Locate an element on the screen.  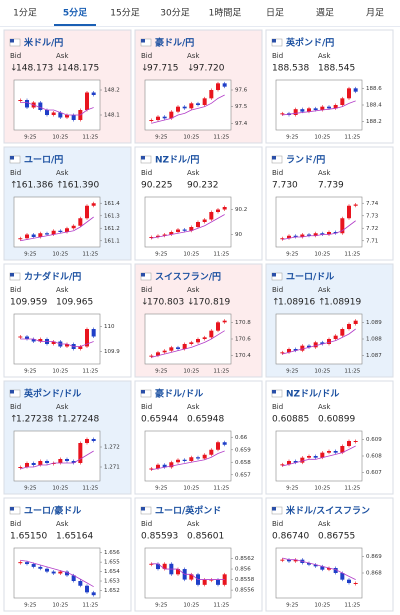
tab: 15分足 is located at coordinates (125, 13).